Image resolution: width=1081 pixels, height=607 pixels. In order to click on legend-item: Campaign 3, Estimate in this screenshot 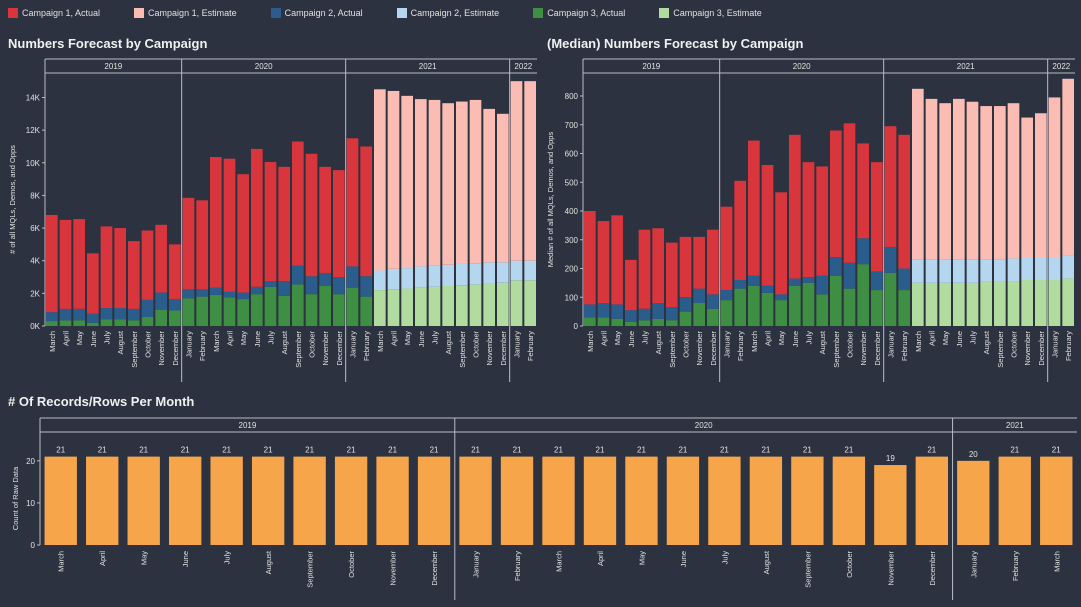, I will do `click(710, 13)`.